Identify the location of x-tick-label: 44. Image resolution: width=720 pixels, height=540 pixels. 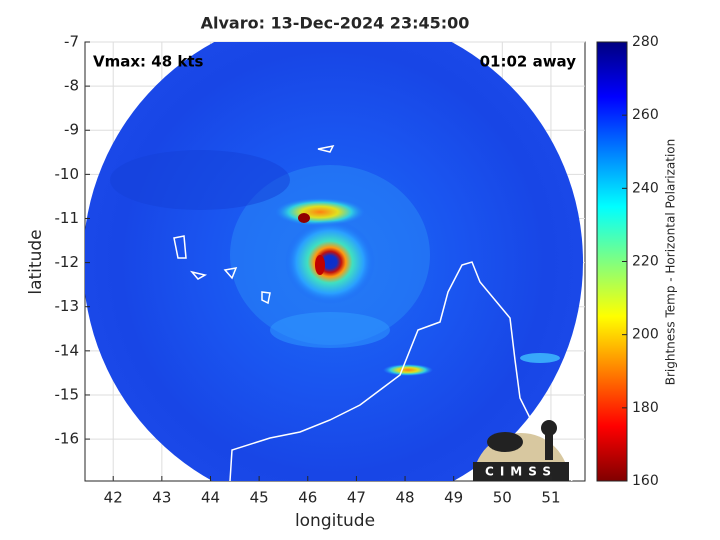
(210, 498).